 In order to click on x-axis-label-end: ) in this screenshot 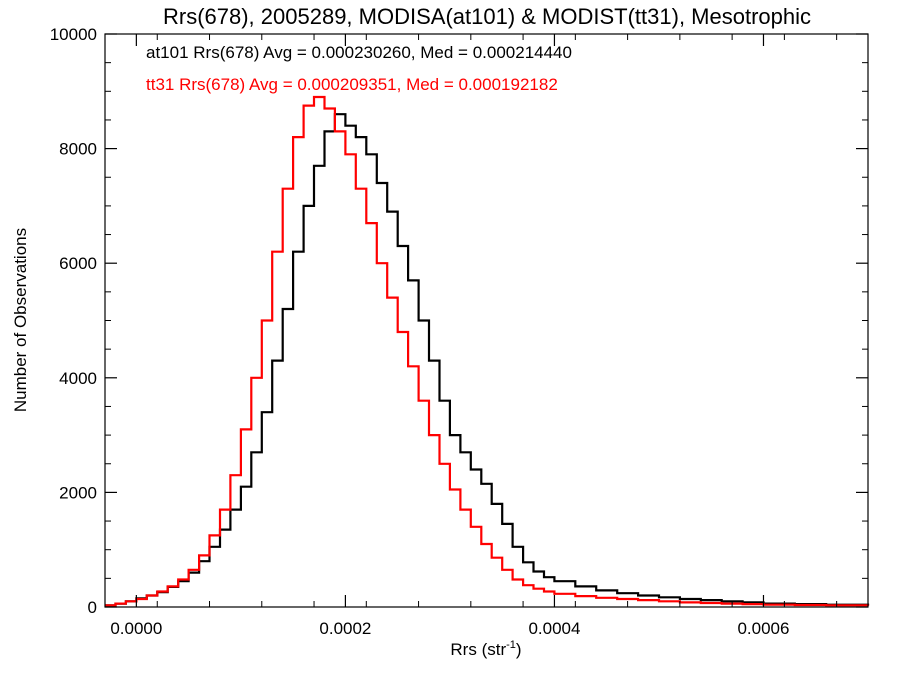, I will do `click(519, 649)`.